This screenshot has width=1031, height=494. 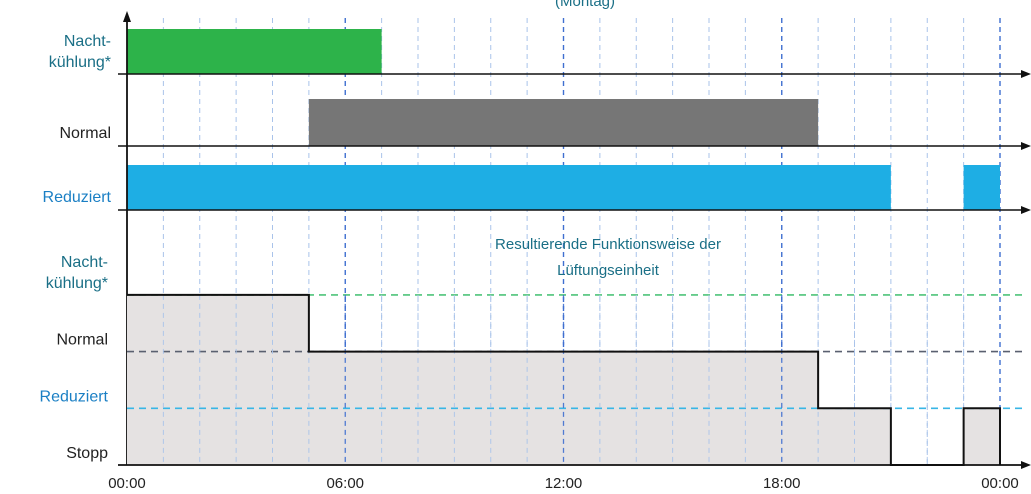 I want to click on x-tick-label: 12:00, so click(x=564, y=483).